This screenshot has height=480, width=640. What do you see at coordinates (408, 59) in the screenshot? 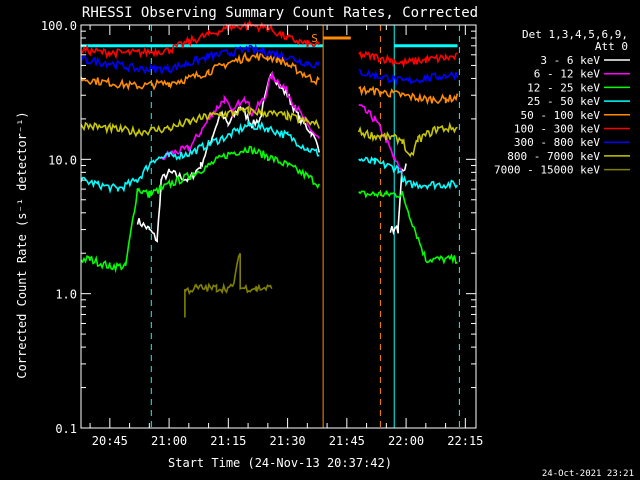
I see `series-line-5-post` at bounding box center [408, 59].